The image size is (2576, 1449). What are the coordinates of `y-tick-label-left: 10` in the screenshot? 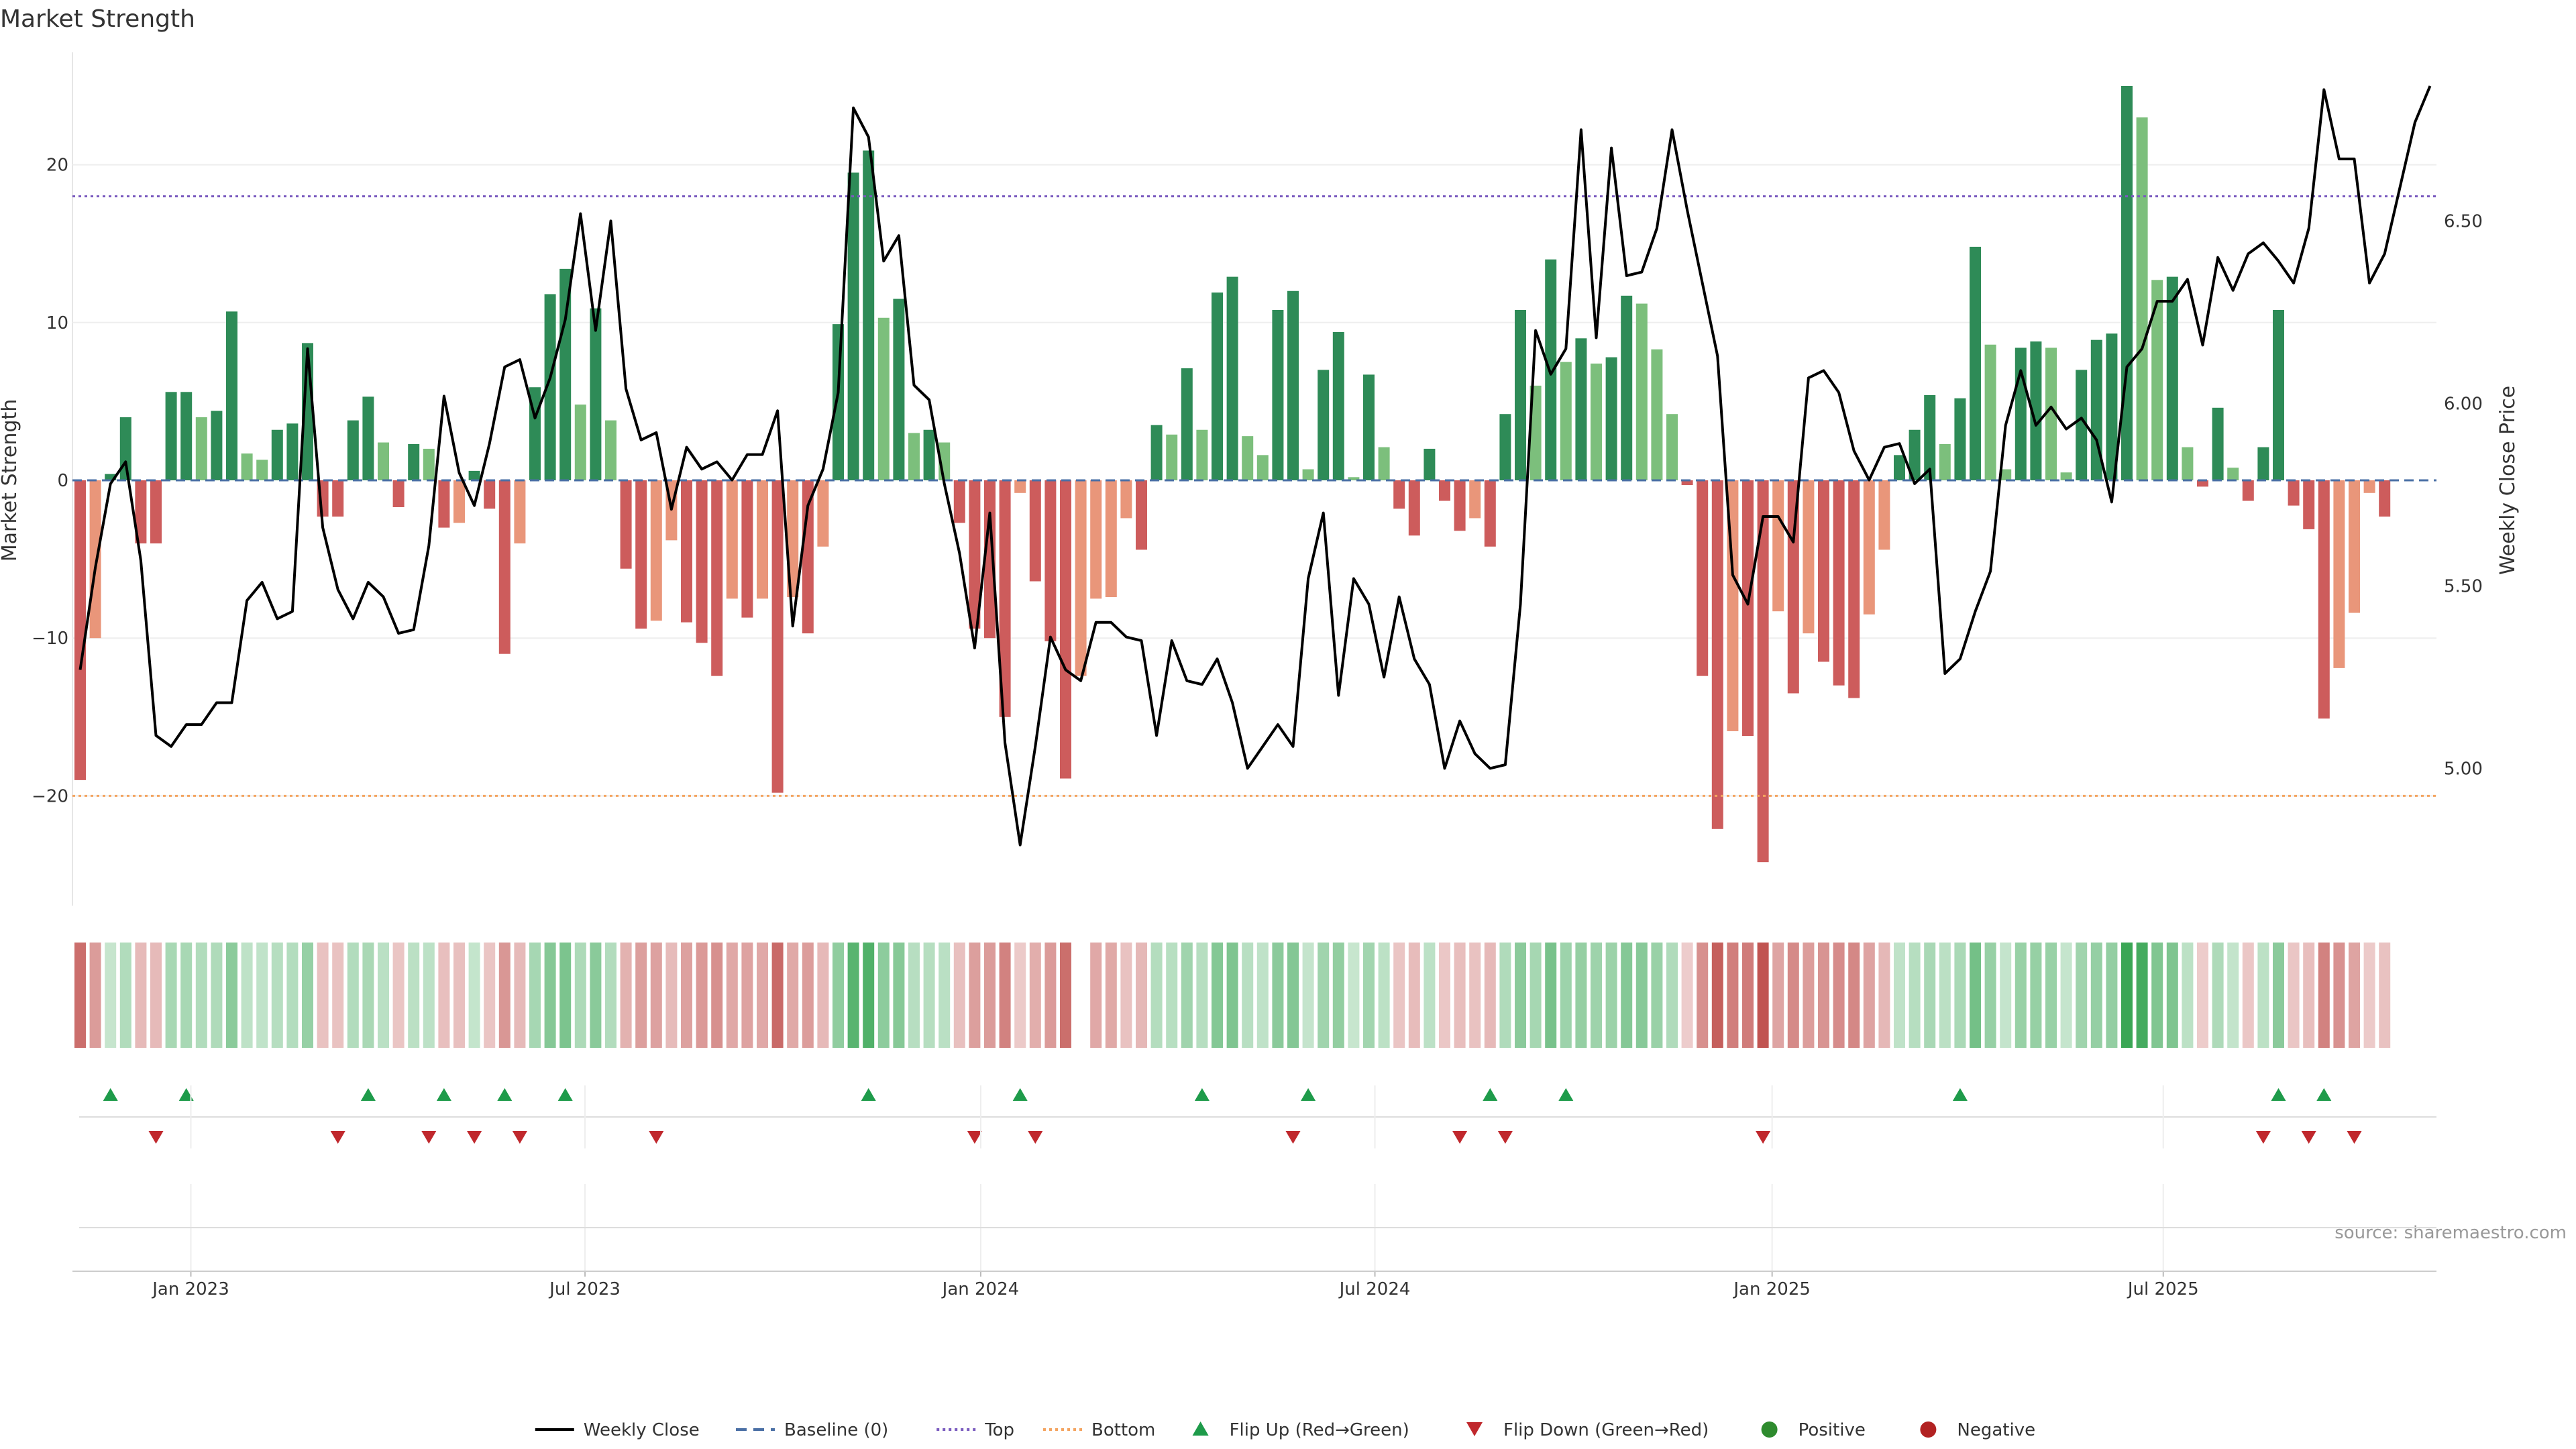 It's located at (57, 323).